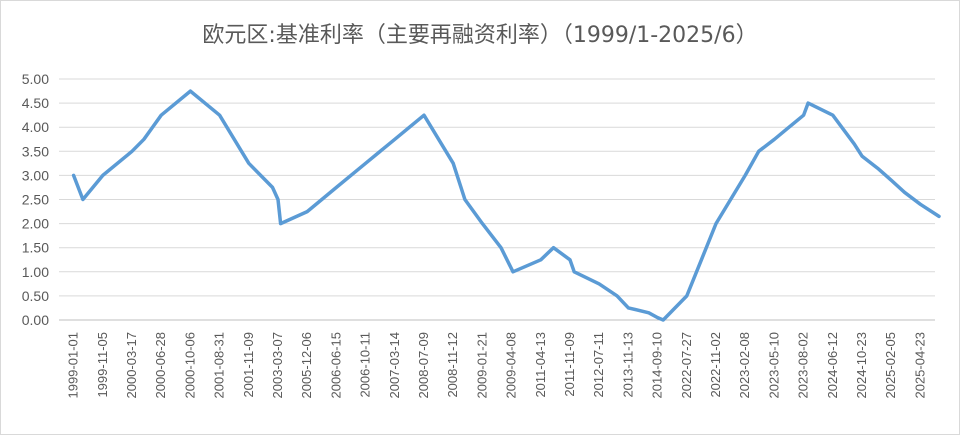 The image size is (960, 435). What do you see at coordinates (35, 175) in the screenshot?
I see `y-tick-label: 3.00` at bounding box center [35, 175].